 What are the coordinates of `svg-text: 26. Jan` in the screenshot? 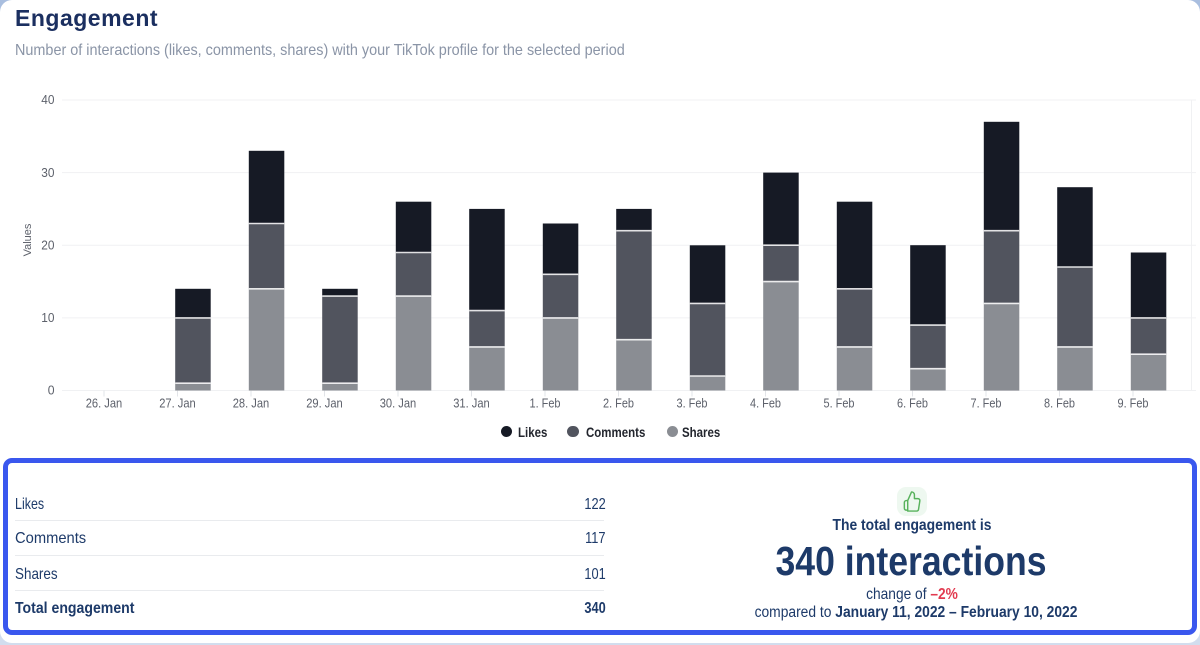 It's located at (104, 404).